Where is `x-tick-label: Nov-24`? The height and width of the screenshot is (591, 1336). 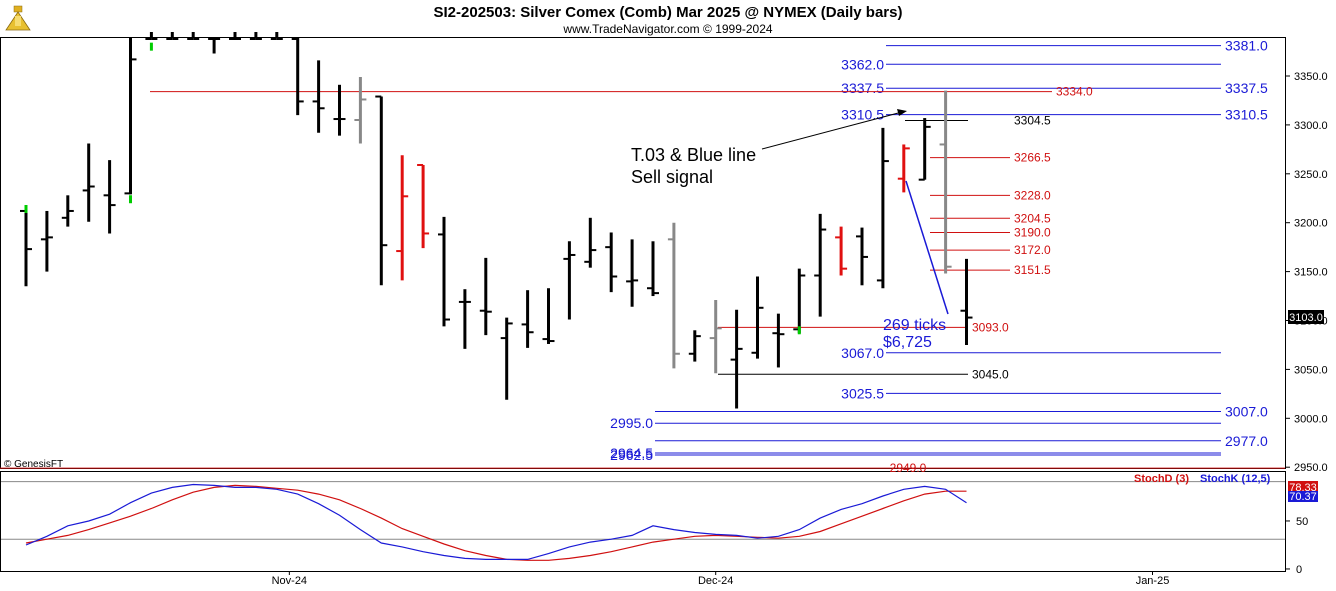
x-tick-label: Nov-24 is located at coordinates (289, 581).